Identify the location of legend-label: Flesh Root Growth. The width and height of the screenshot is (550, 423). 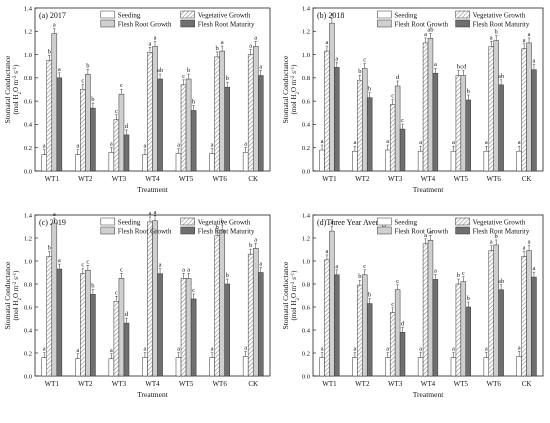
(145, 232).